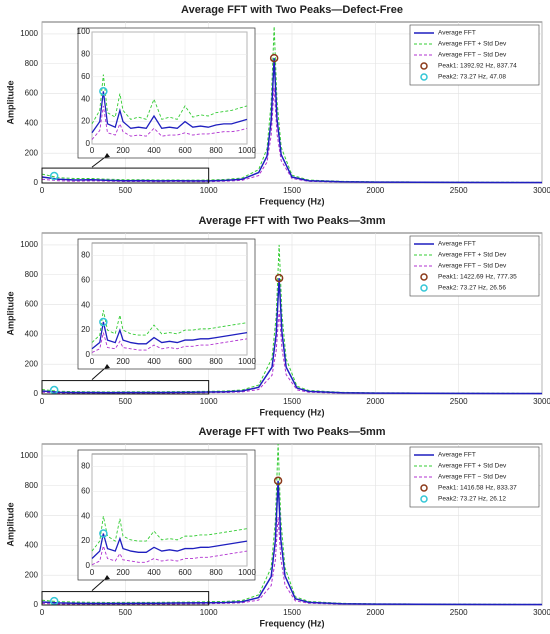  Describe the element at coordinates (291, 221) in the screenshot. I see `chart-title: Average FFT with Two Peaks—3mm` at that location.